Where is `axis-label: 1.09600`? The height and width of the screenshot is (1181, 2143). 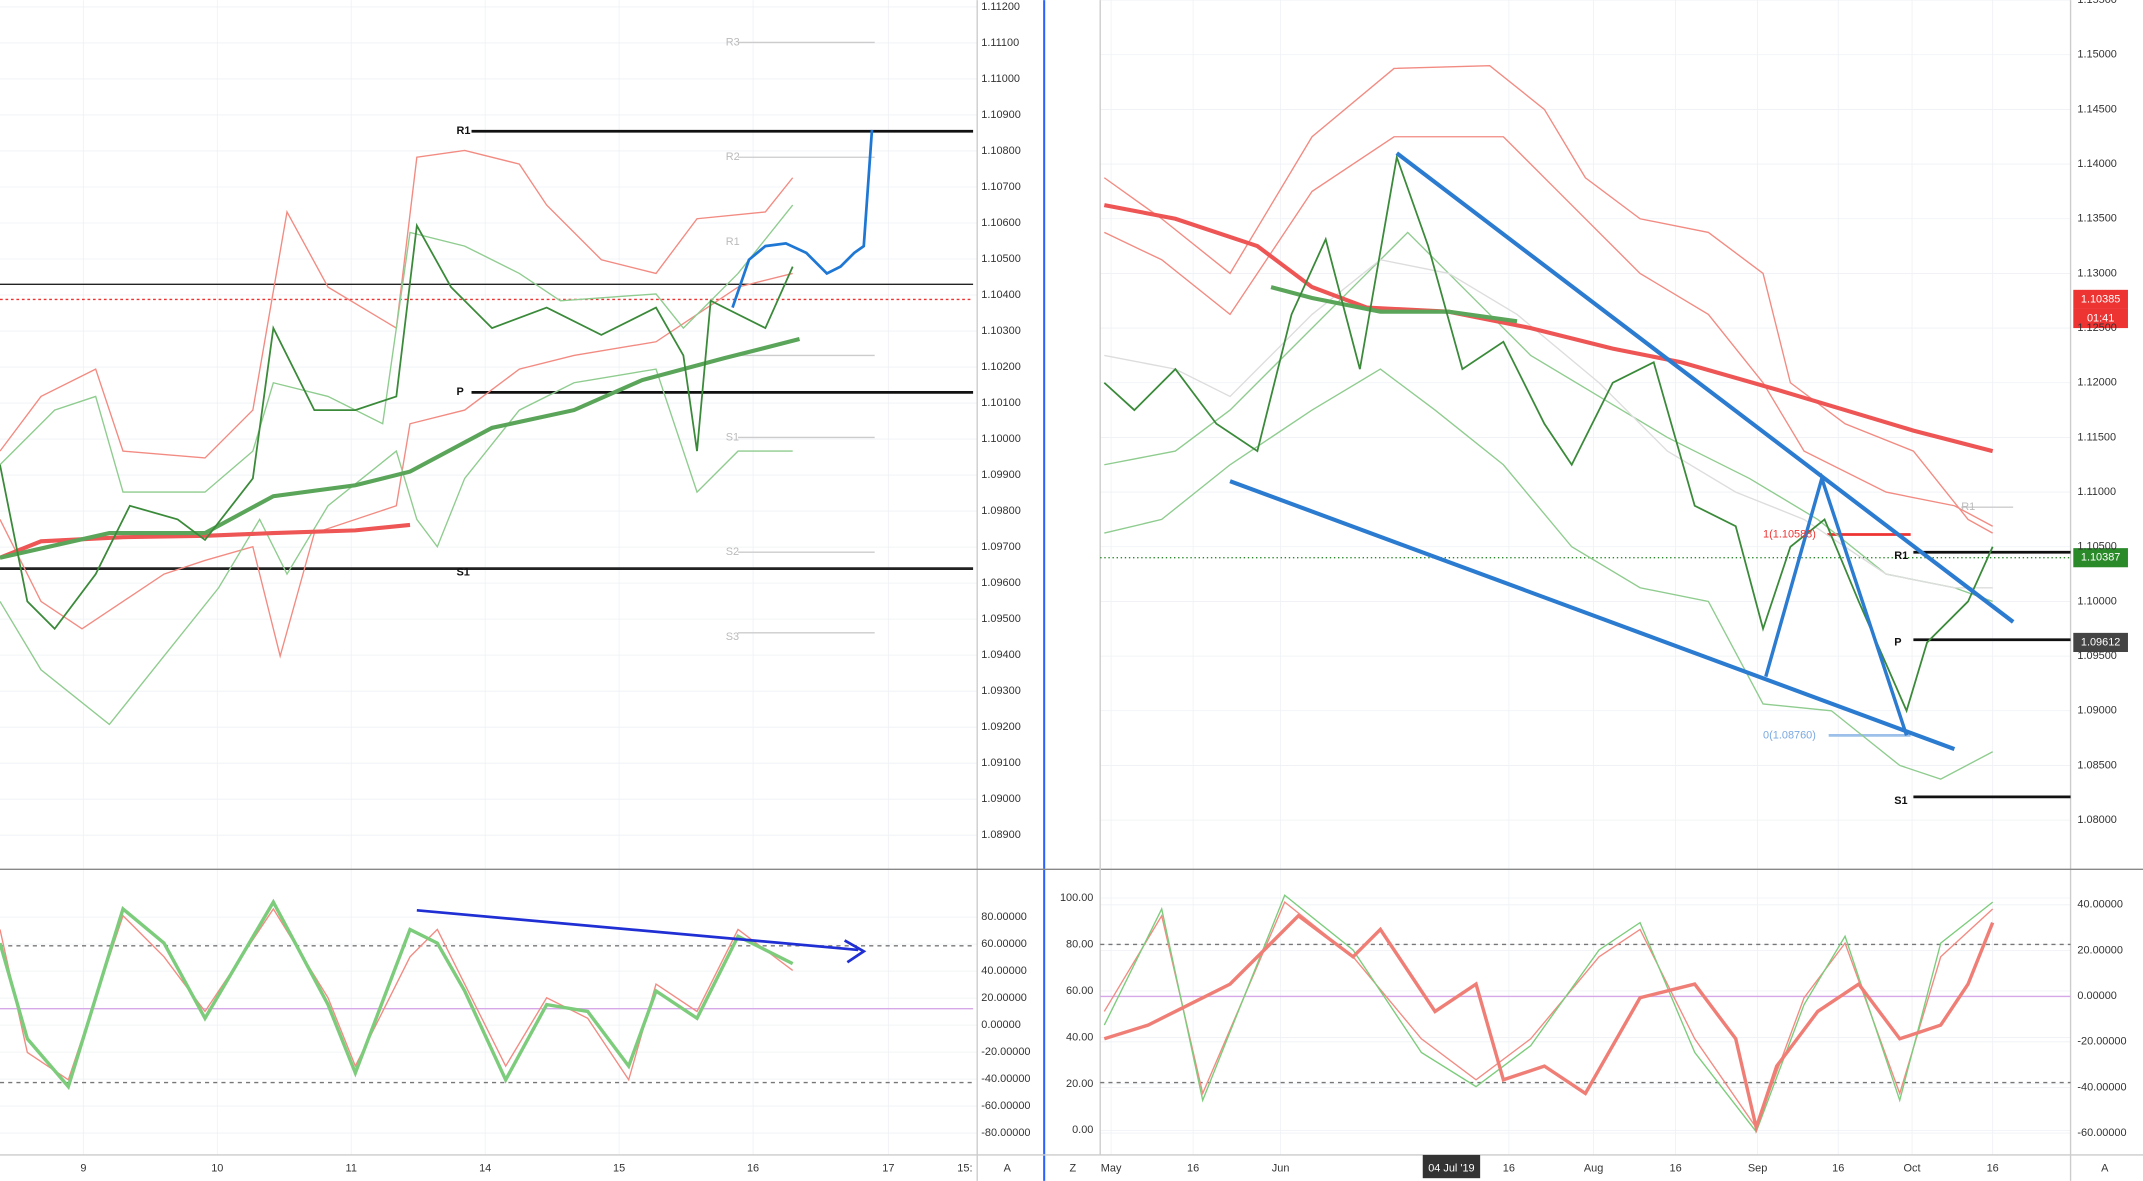 axis-label: 1.09600 is located at coordinates (1000, 583).